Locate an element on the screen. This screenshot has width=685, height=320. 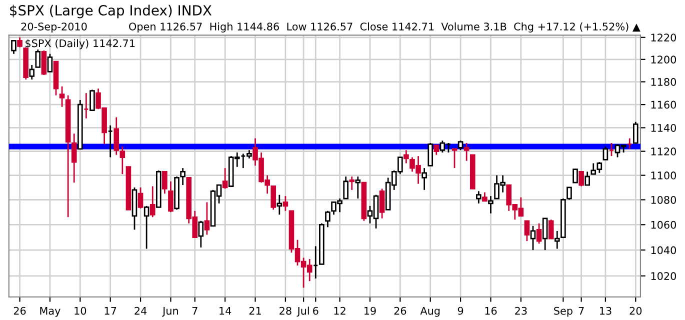
x-tick-label: 10 is located at coordinates (80, 310).